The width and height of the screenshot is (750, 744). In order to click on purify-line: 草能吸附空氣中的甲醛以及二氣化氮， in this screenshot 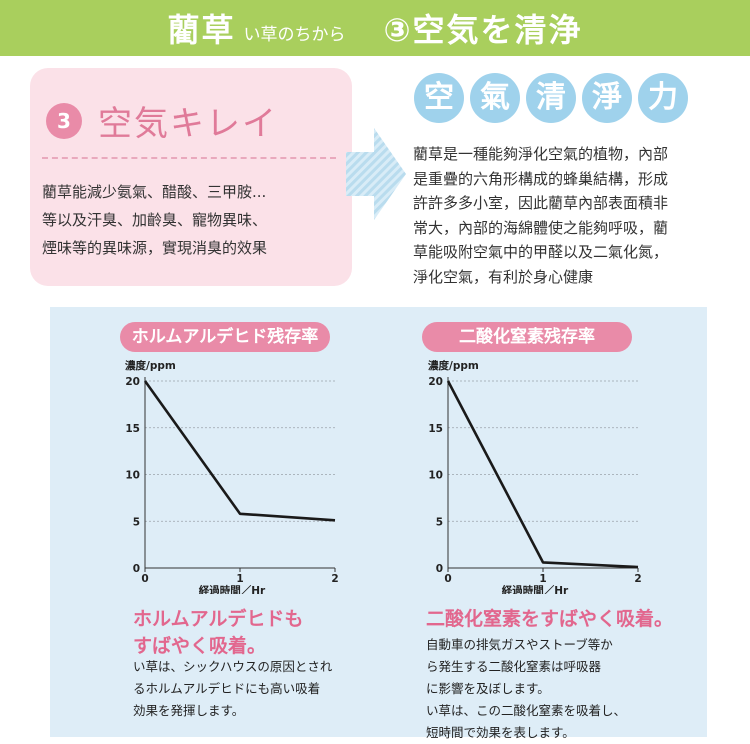, I will do `click(541, 252)`.